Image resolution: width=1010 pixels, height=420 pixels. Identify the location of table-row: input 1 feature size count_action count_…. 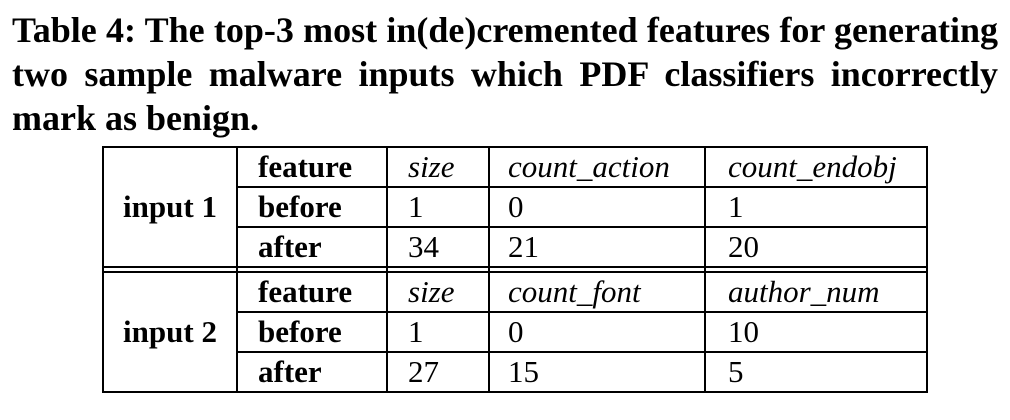
(515, 167).